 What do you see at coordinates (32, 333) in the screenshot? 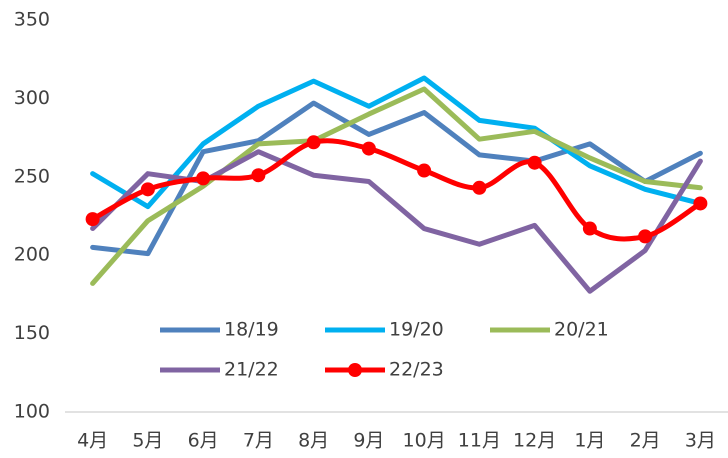
I see `y-tick-label: 150` at bounding box center [32, 333].